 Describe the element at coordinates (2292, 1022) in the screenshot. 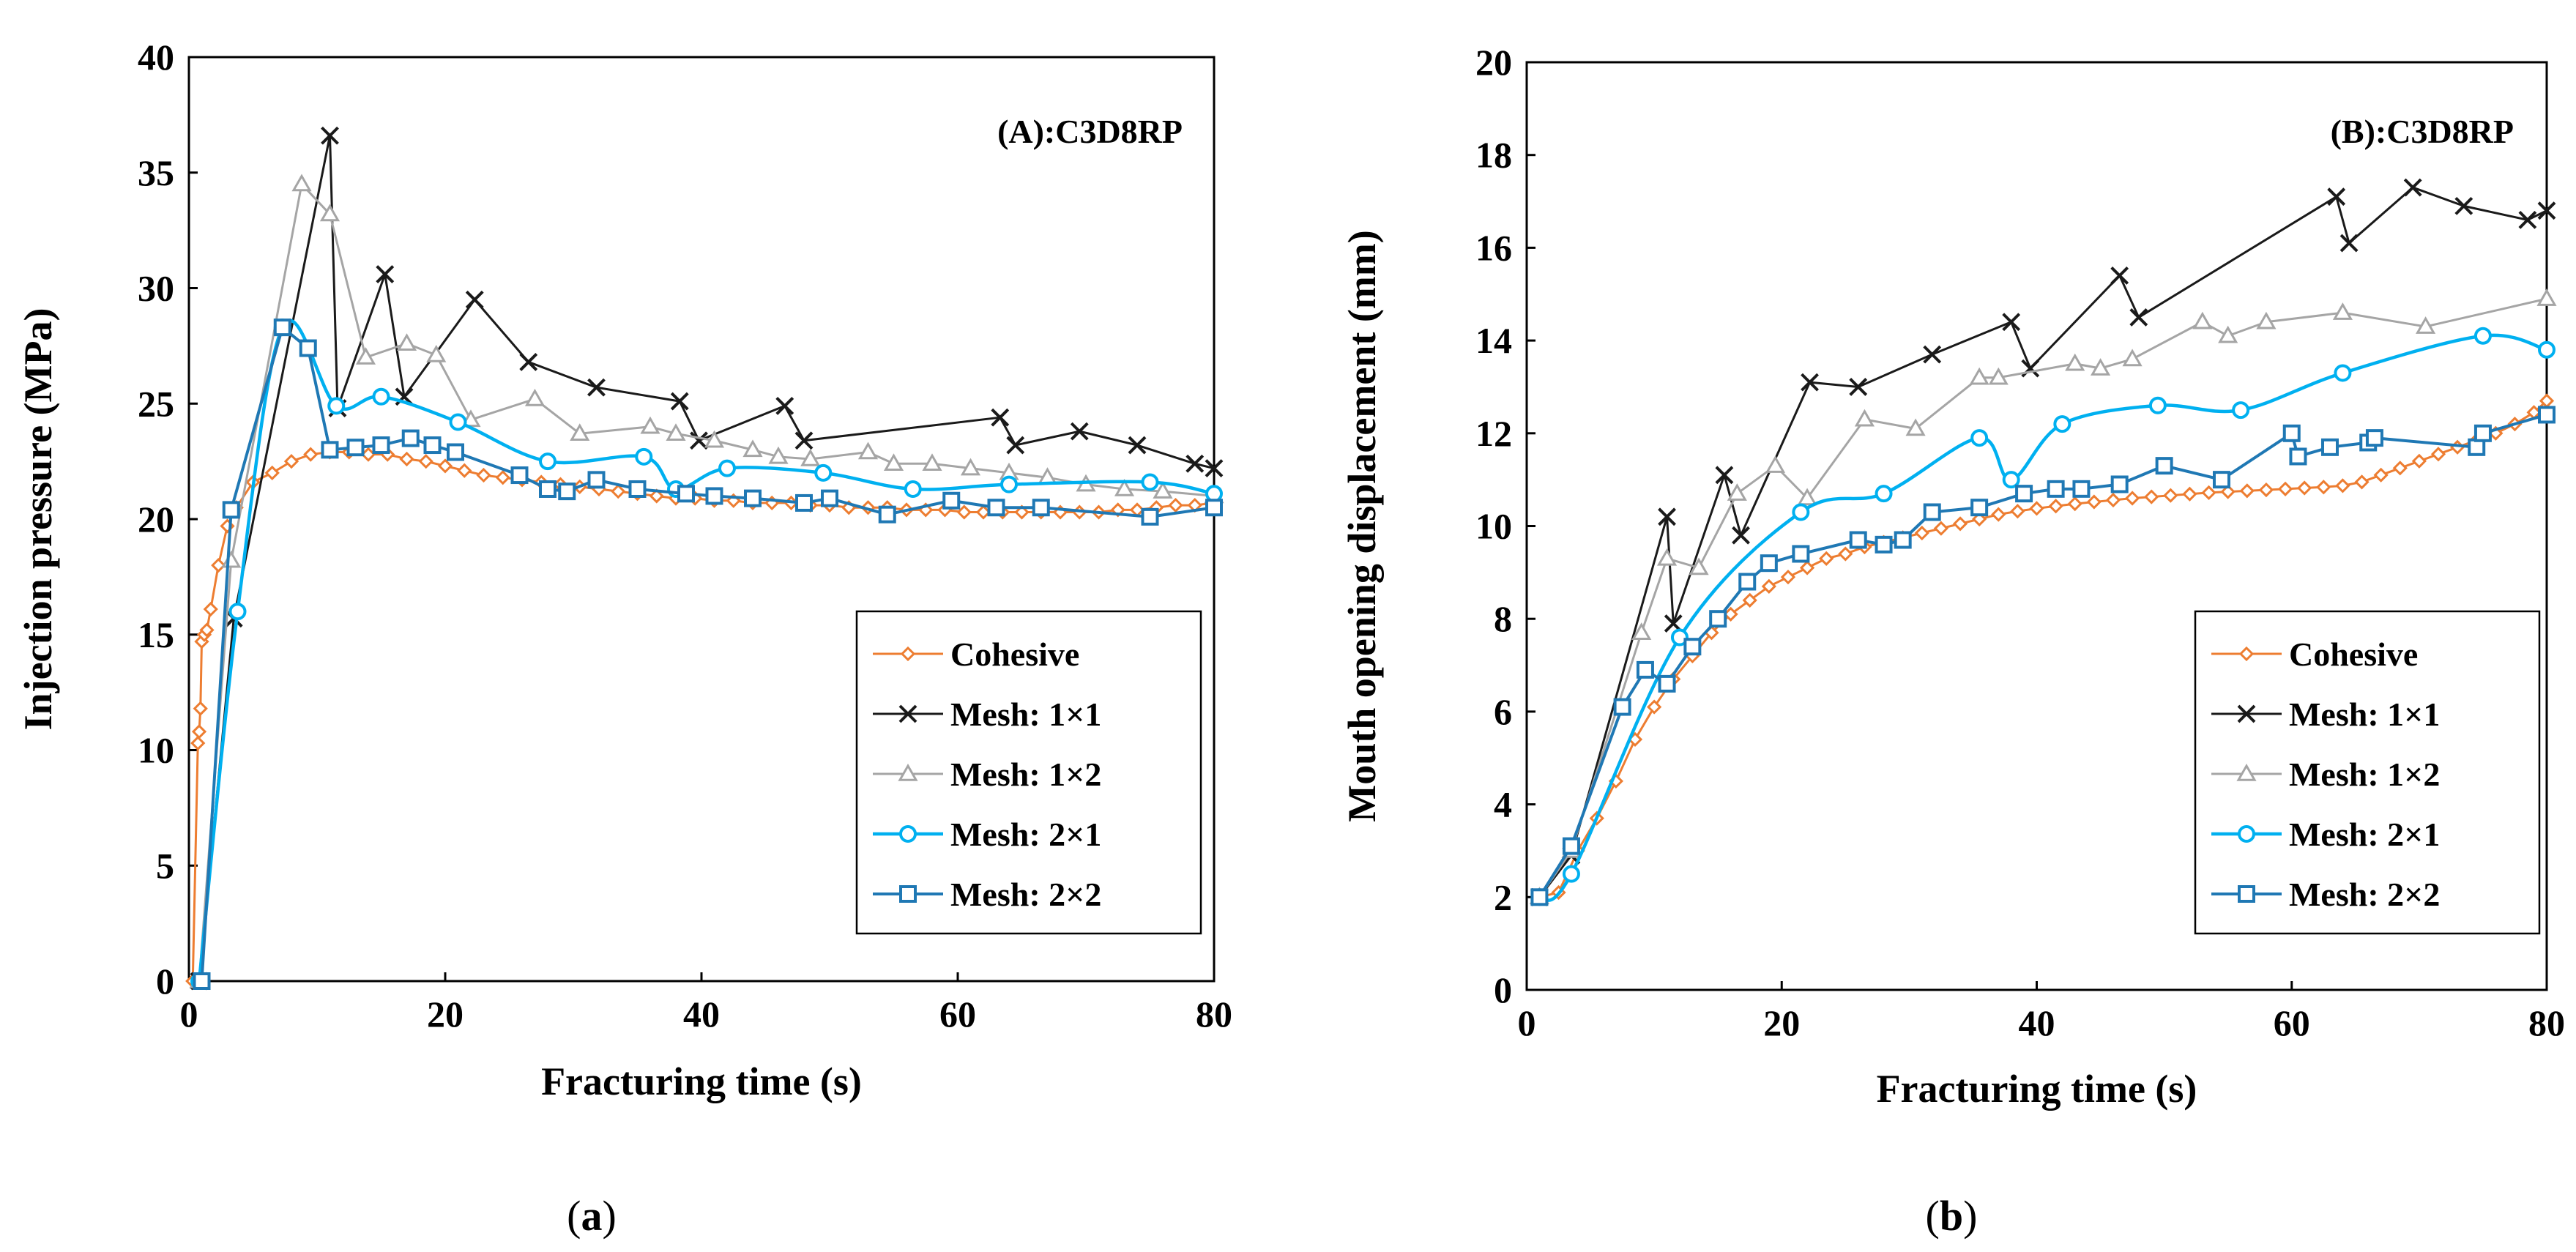

I see `x-tick-label-b: 60` at that location.